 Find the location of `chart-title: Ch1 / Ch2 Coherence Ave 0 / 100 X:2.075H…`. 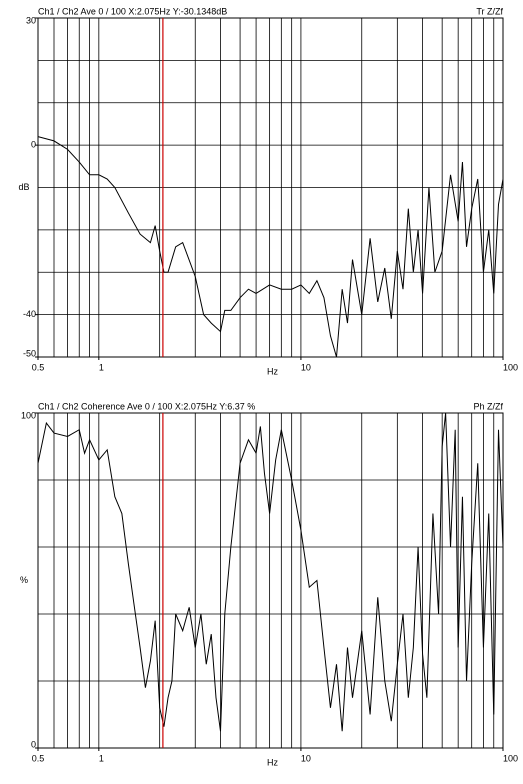

chart-title: Ch1 / Ch2 Coherence Ave 0 / 100 X:2.075H… is located at coordinates (146, 406).